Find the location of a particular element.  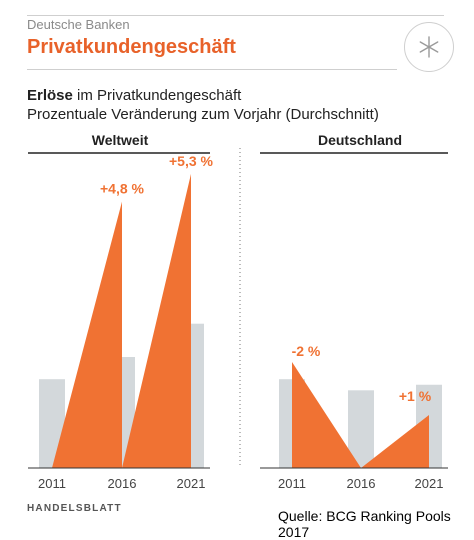

kicker: Deutsche Banken is located at coordinates (78, 24).